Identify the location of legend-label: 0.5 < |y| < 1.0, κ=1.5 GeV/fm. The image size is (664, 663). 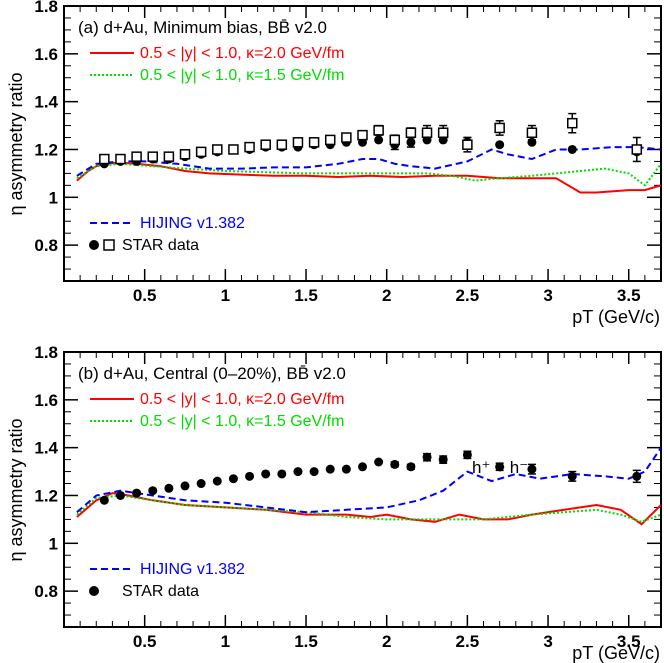
(242, 75).